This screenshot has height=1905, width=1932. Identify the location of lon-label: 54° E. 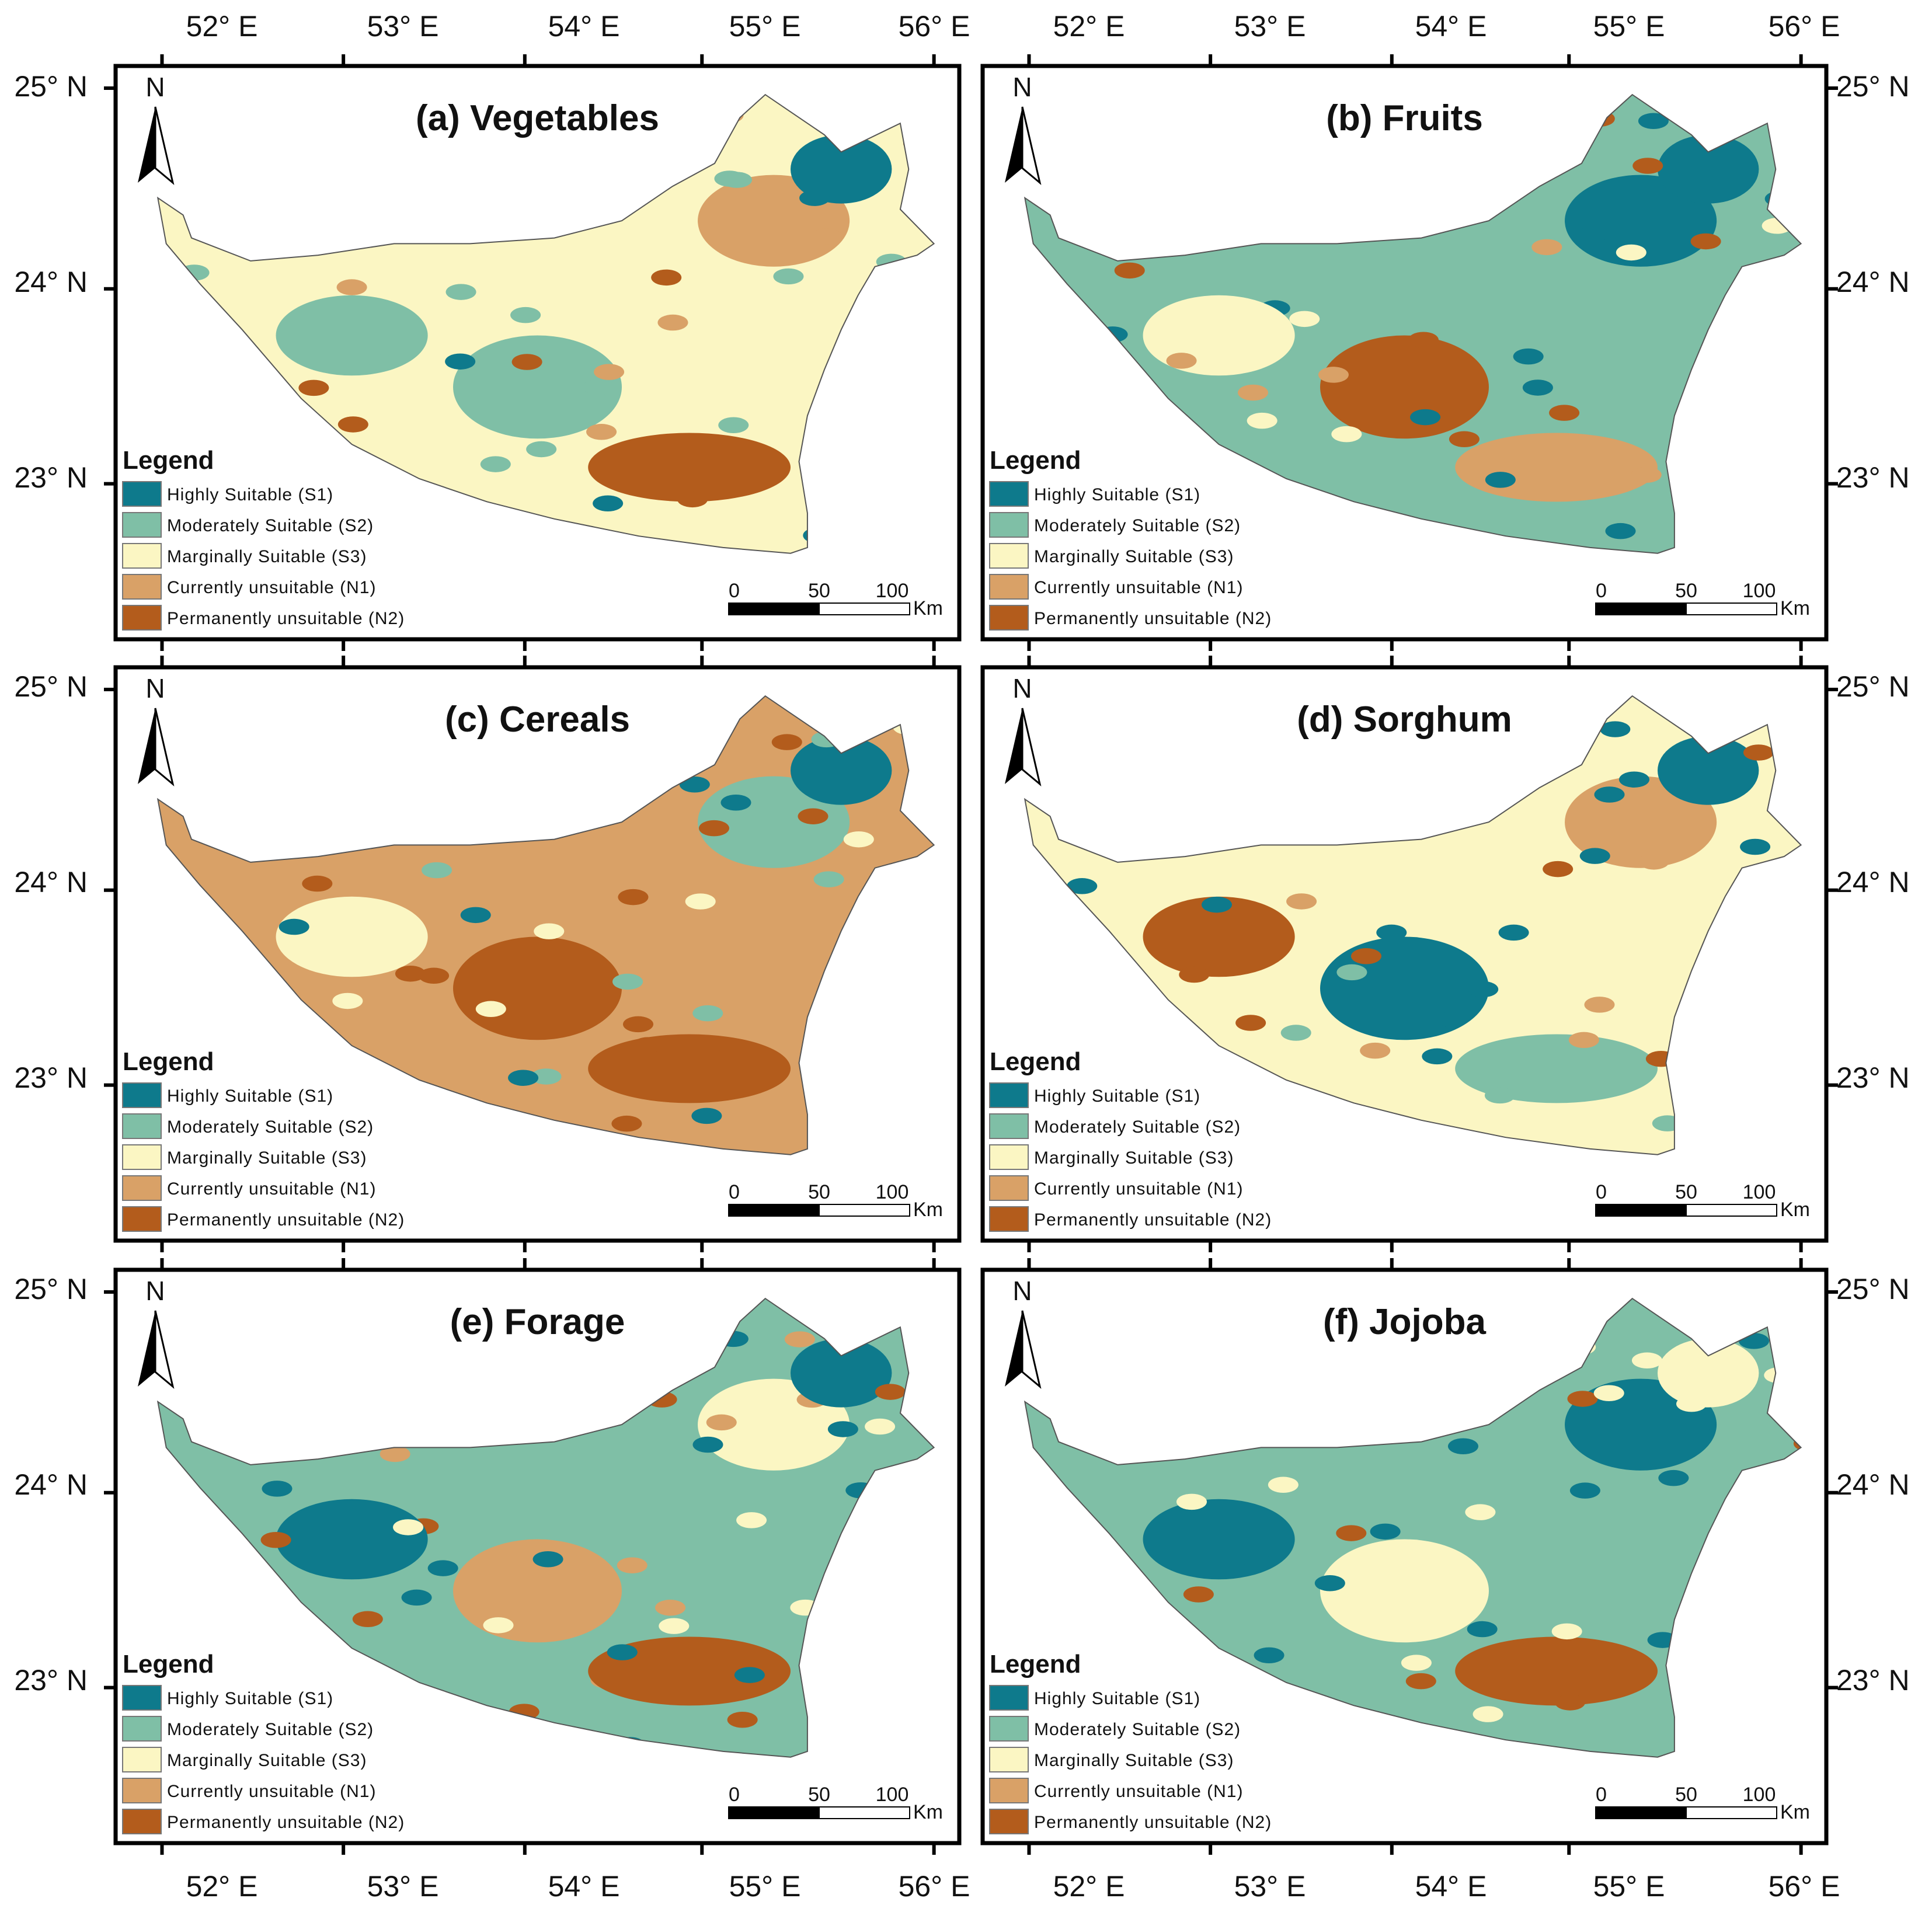
(1451, 1886).